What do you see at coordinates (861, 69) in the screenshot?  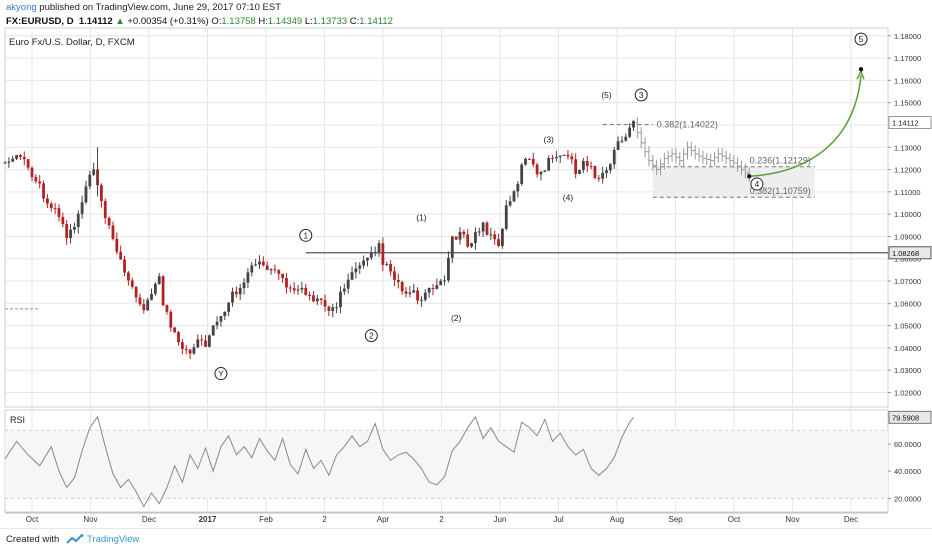 I see `projection-end-dot` at bounding box center [861, 69].